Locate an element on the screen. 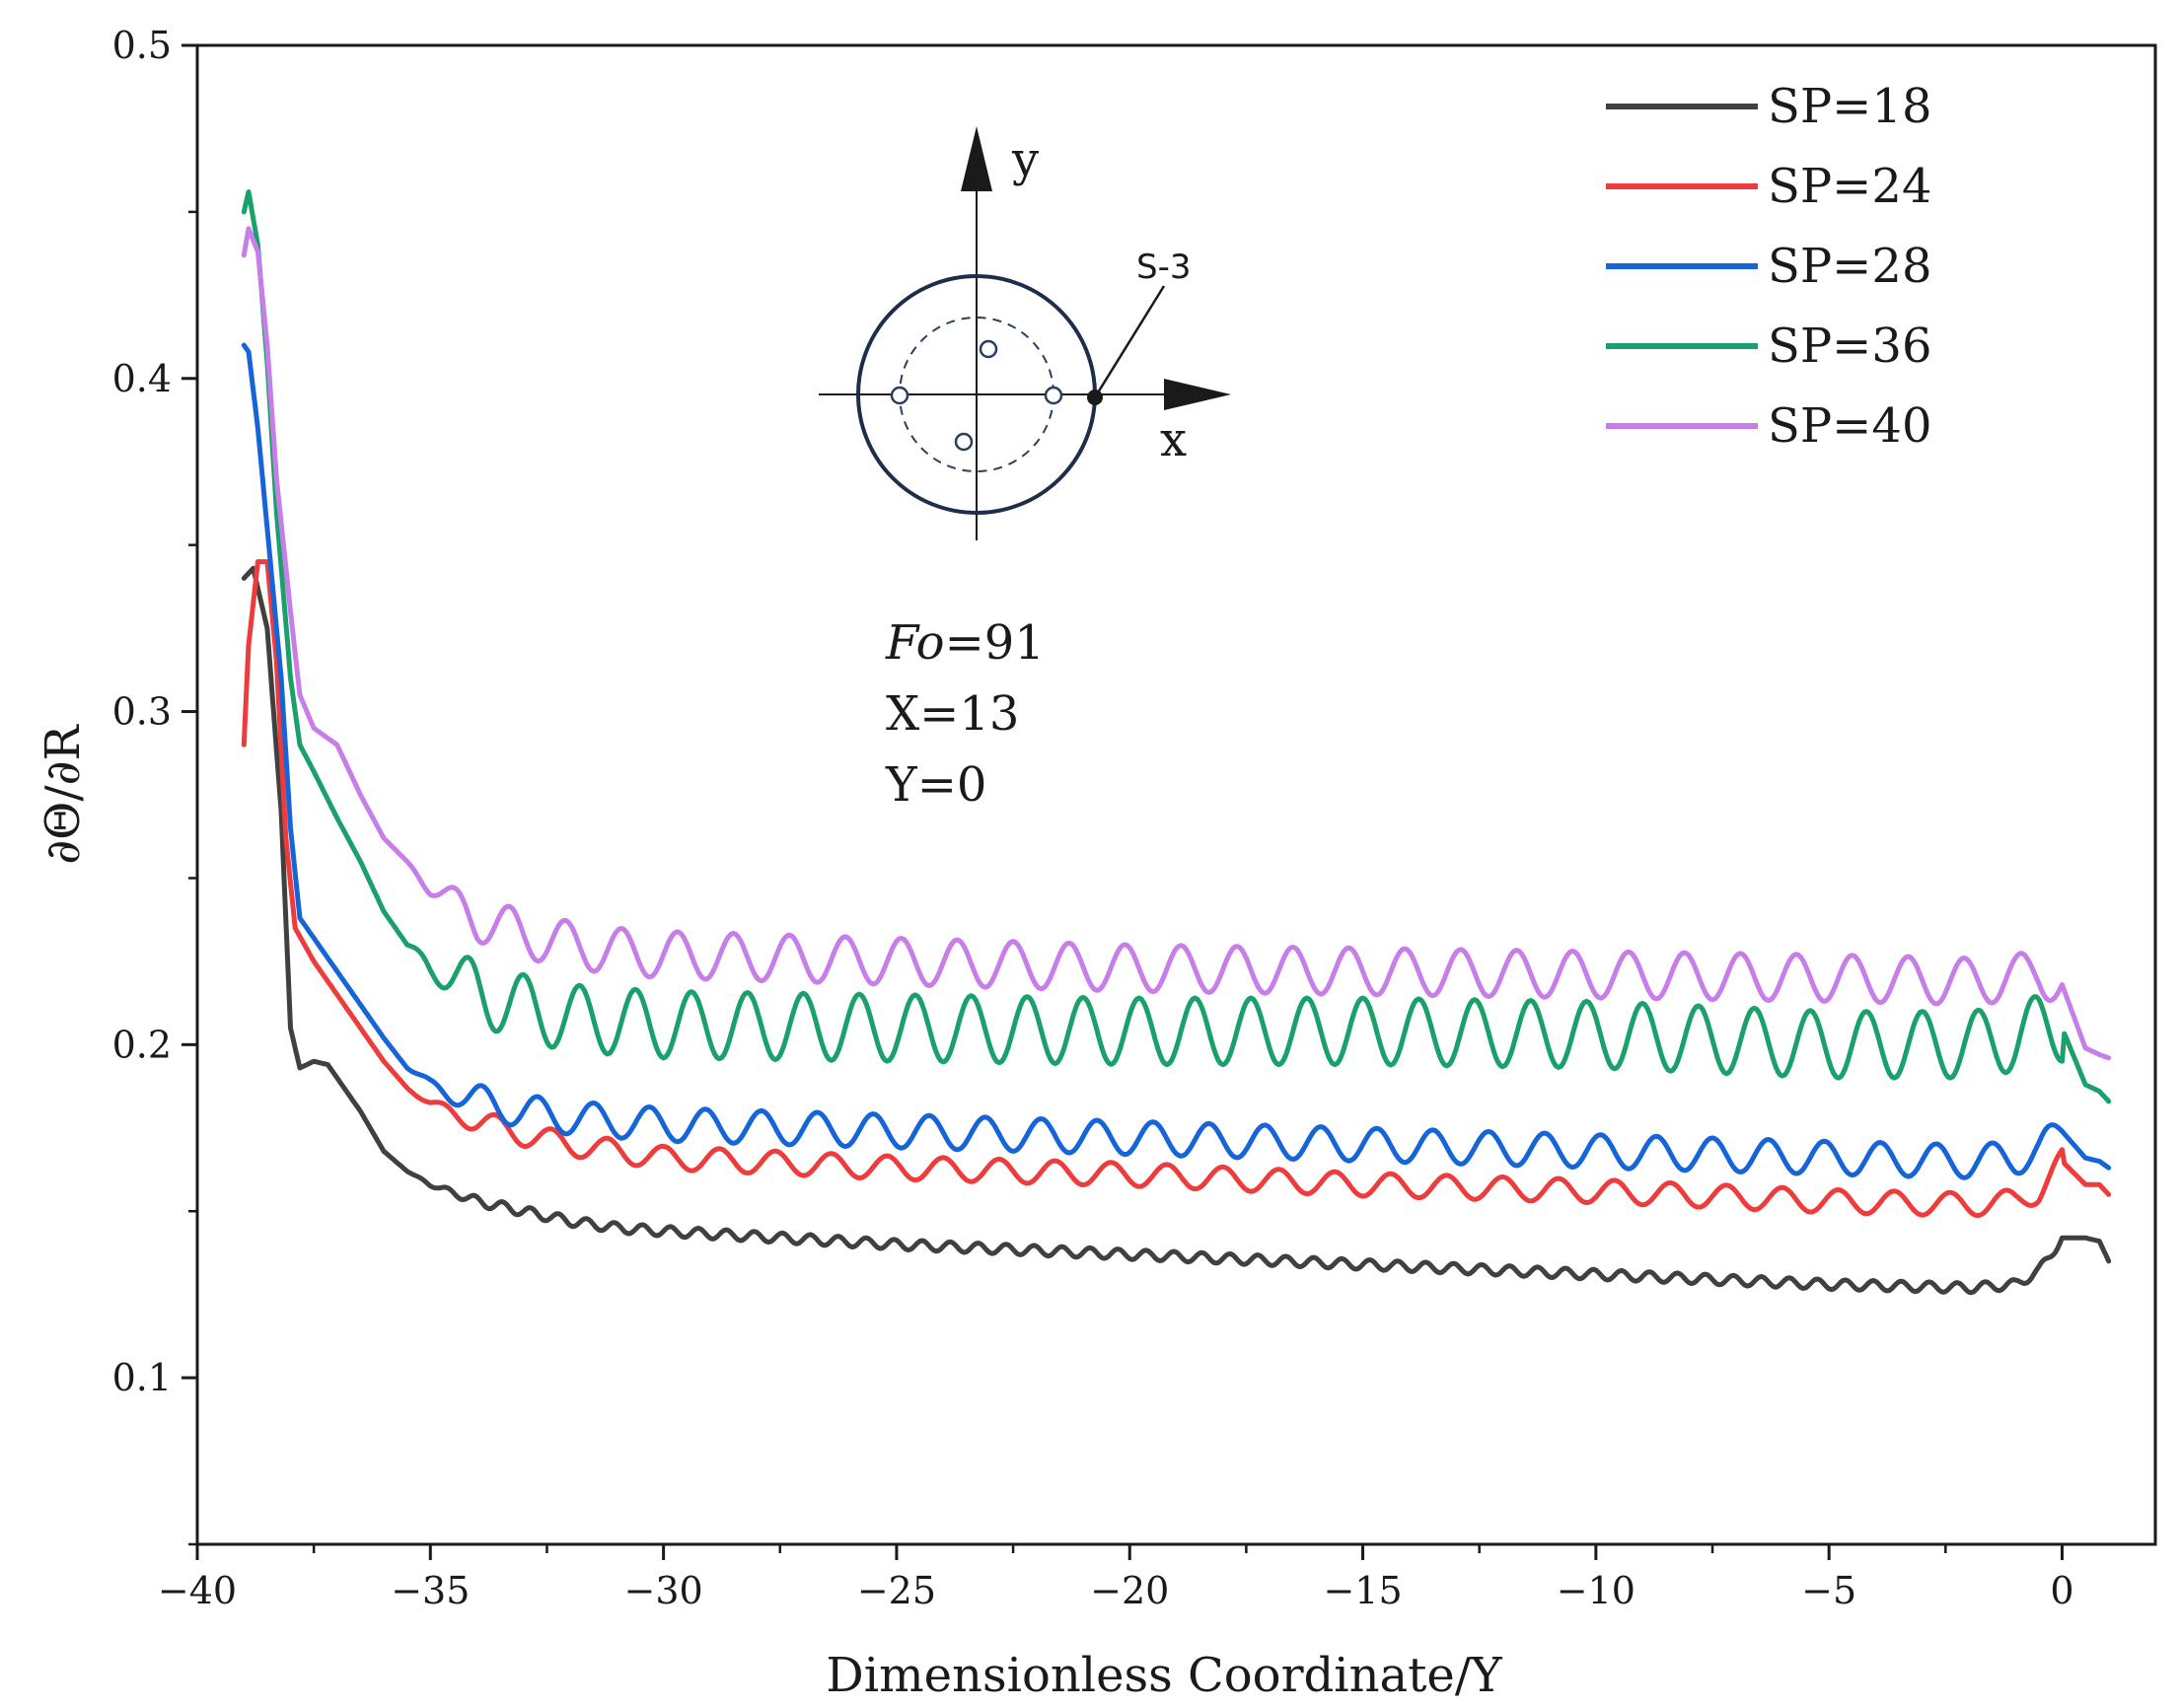 The image size is (2180, 1708). annotation-fo: Fo=91 is located at coordinates (965, 643).